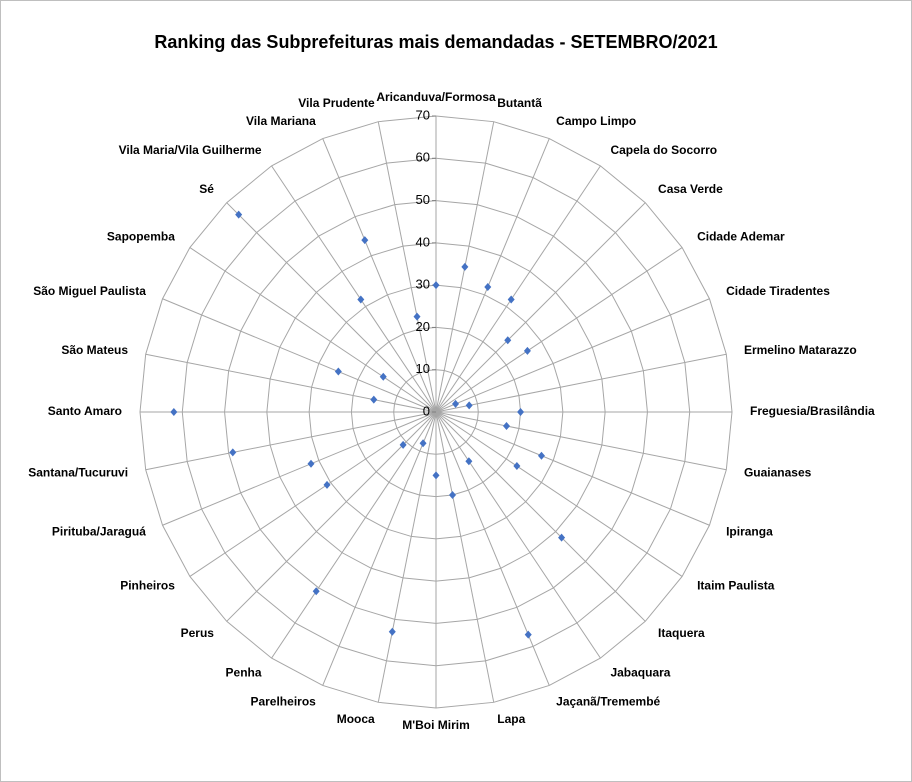 This screenshot has height=782, width=912. Describe the element at coordinates (423, 241) in the screenshot. I see `tick-label: 40` at that location.